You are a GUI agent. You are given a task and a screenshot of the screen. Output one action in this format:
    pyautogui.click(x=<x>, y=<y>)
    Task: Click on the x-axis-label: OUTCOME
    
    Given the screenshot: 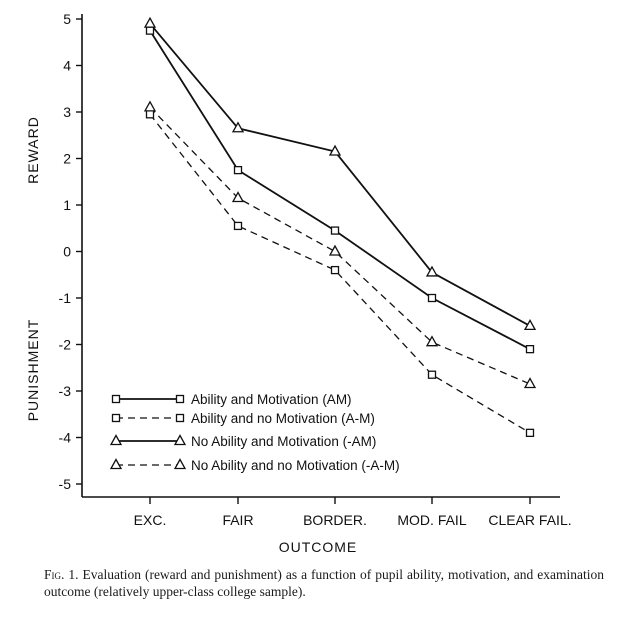 What is the action you would take?
    pyautogui.click(x=318, y=547)
    